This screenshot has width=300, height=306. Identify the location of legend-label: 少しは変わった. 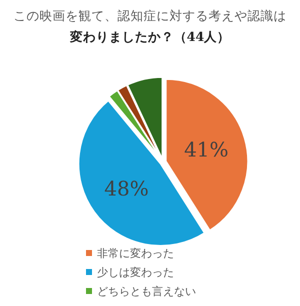
(135, 272).